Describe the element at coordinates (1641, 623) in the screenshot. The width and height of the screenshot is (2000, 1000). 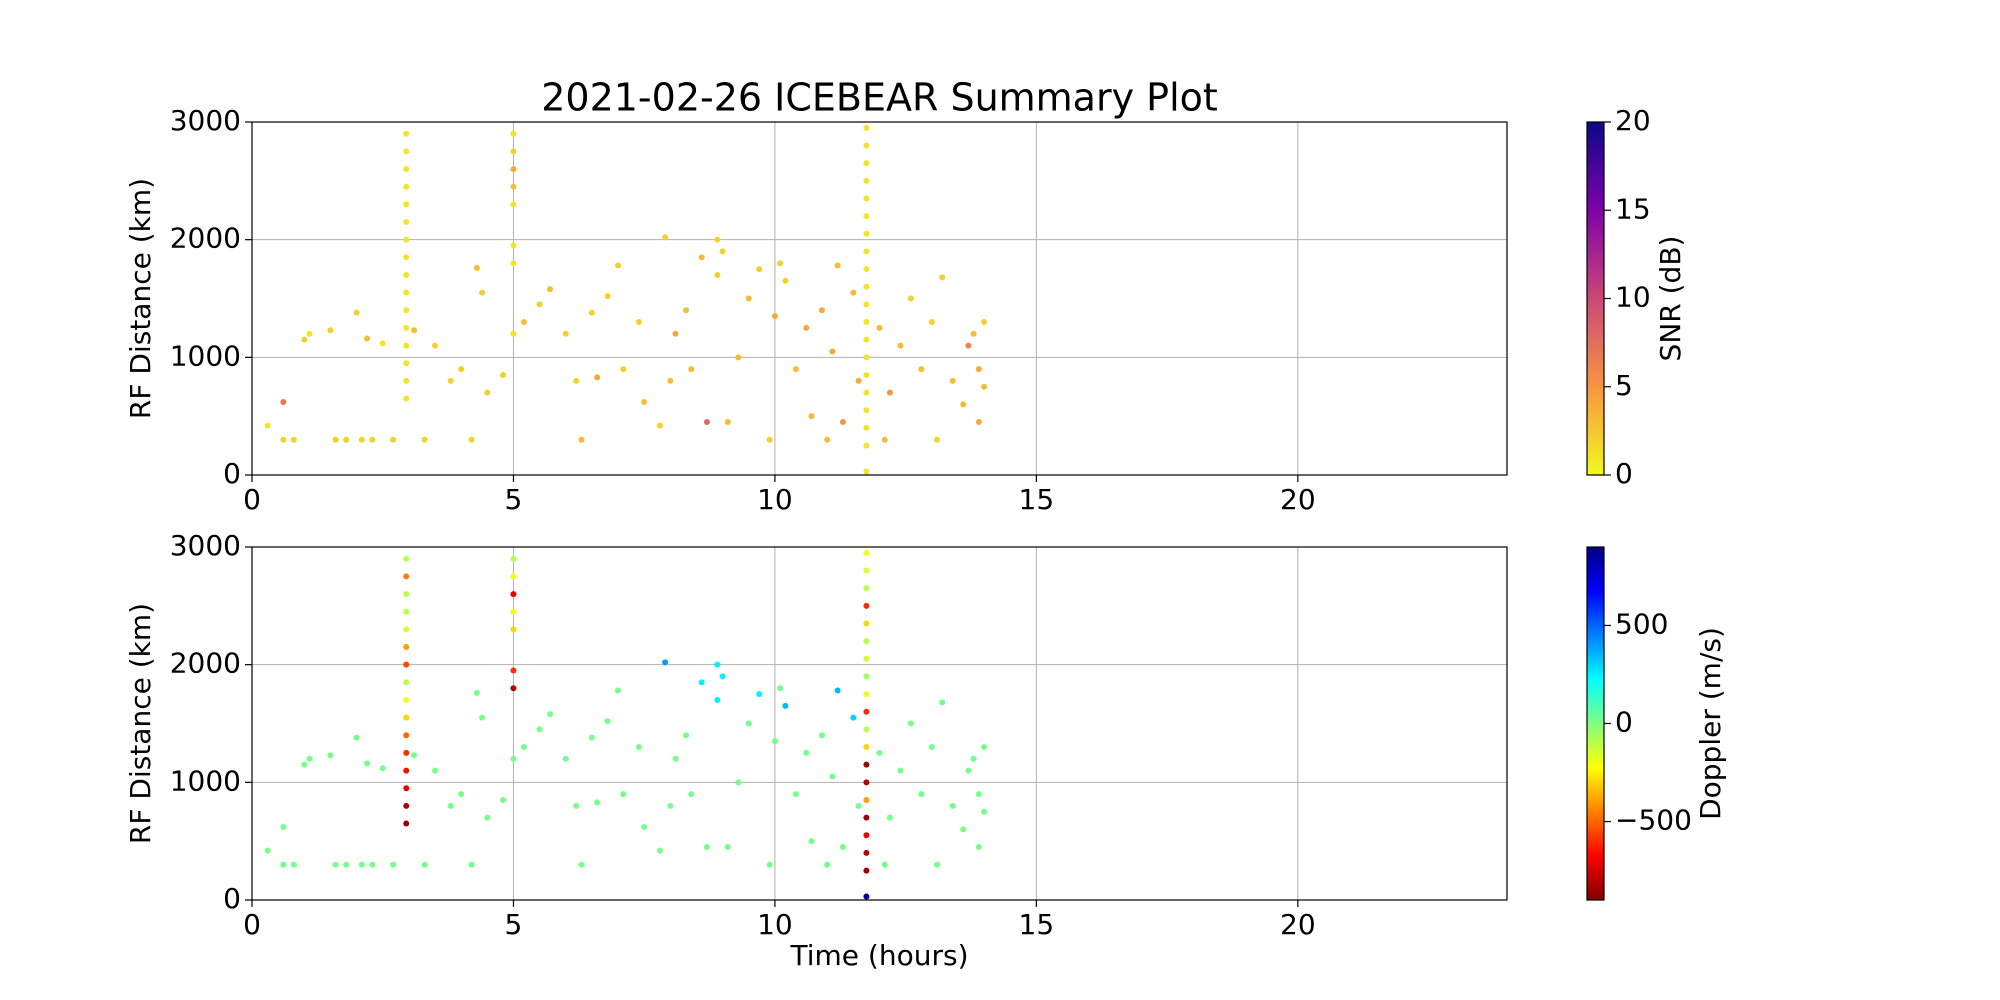
I see `colorbar-tick-label: 500` at that location.